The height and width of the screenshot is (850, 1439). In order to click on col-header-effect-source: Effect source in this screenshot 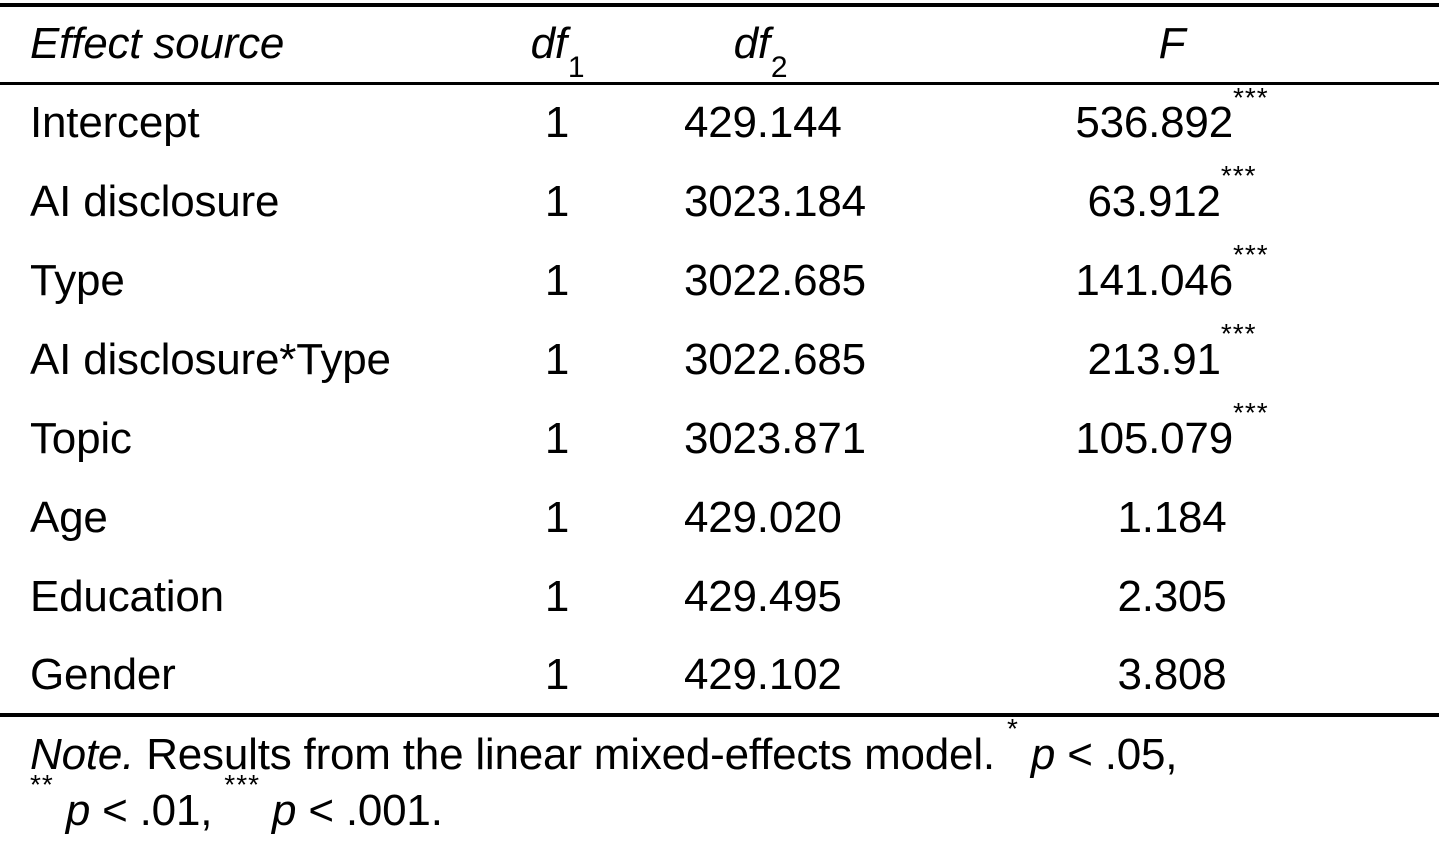, I will do `click(157, 44)`.